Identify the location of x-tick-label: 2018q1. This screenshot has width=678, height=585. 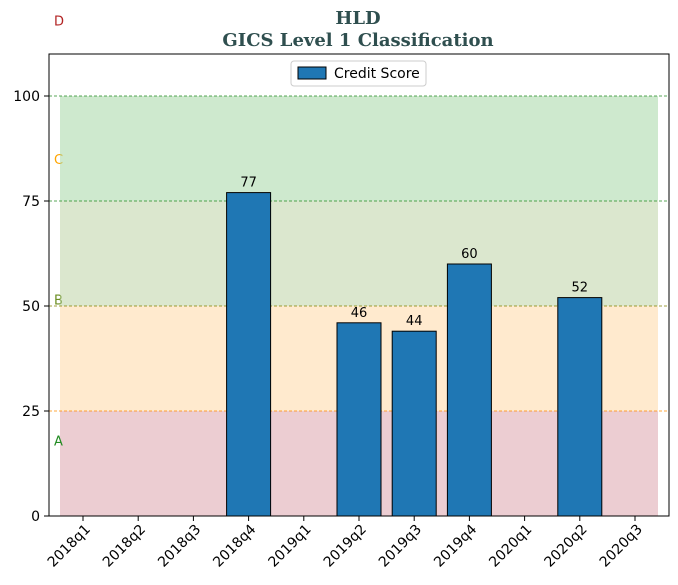
(69, 546).